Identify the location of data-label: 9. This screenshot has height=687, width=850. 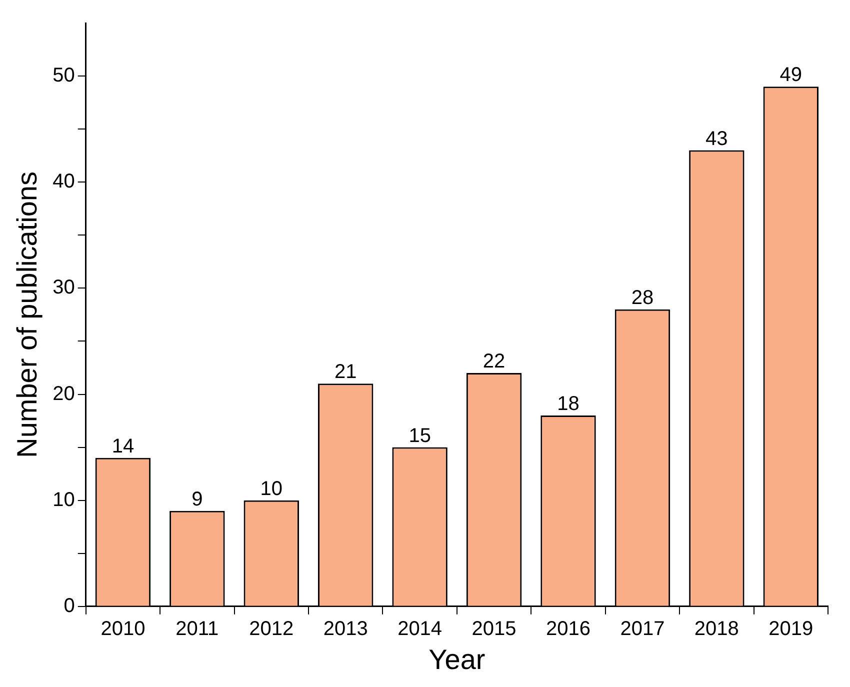
(197, 499).